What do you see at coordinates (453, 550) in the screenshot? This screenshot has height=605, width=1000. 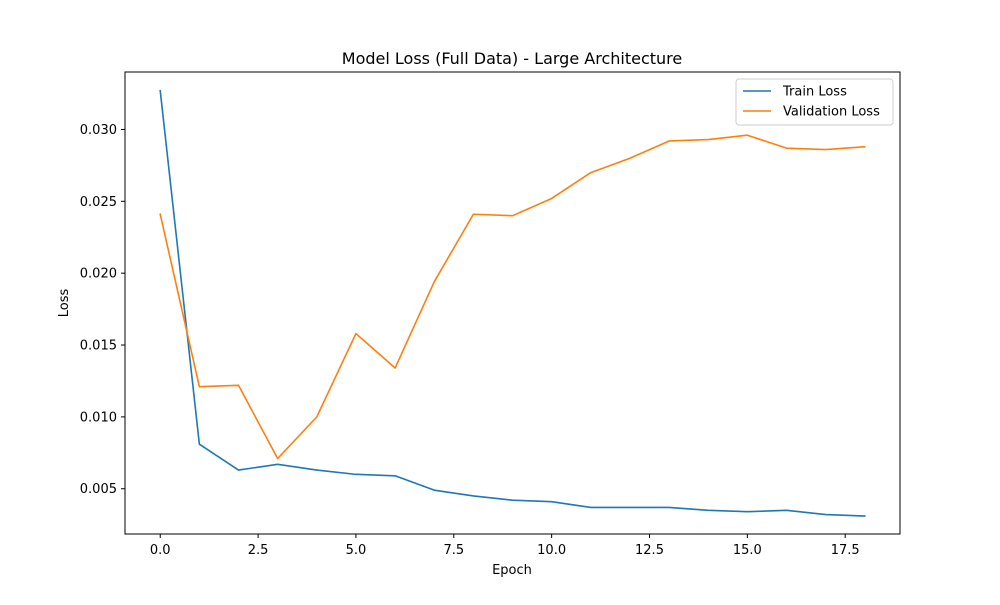 I see `x-tick-label: 7.5` at bounding box center [453, 550].